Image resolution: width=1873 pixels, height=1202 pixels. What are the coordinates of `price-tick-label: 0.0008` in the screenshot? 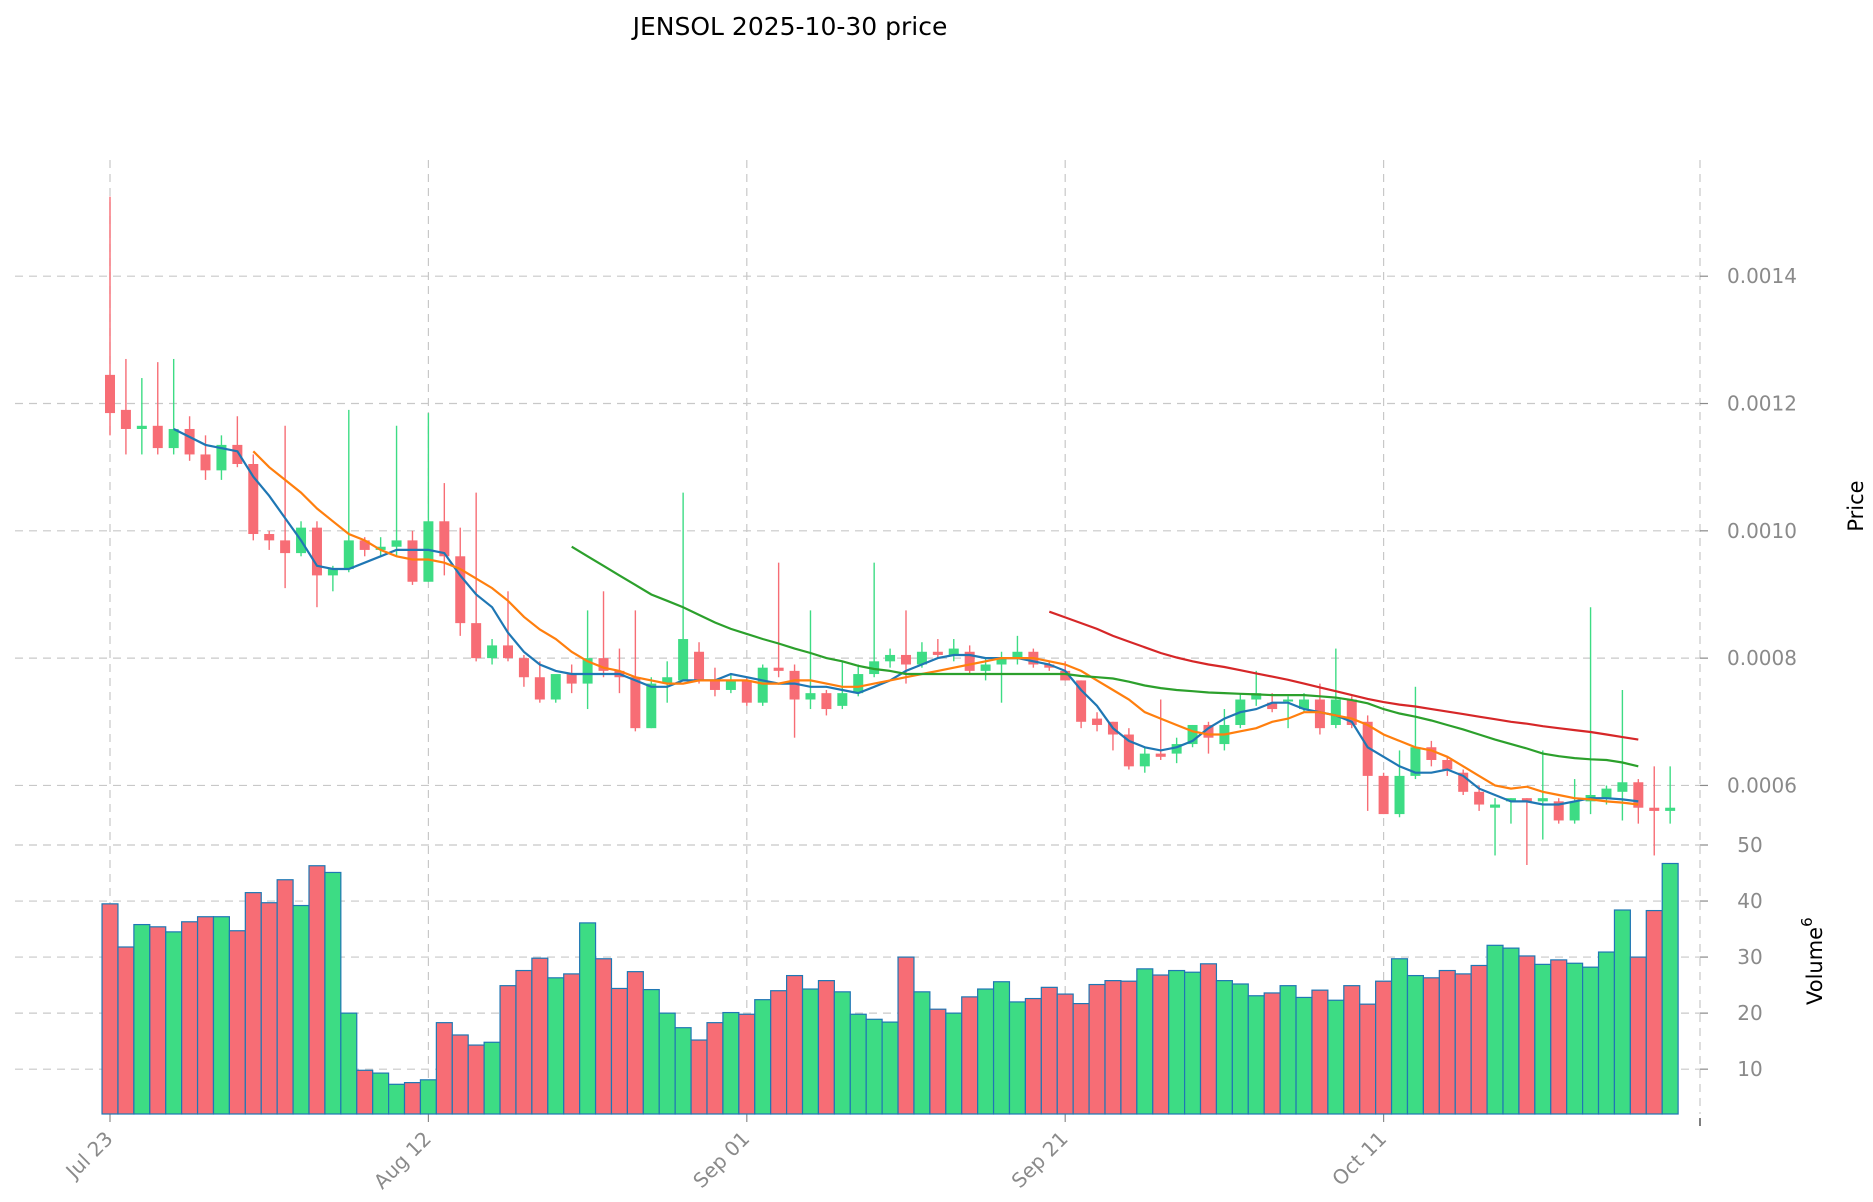 It's located at (1762, 658).